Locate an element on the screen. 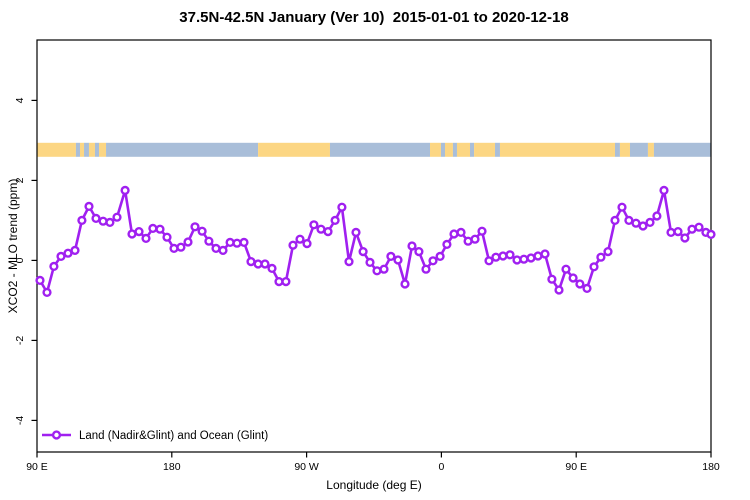 The image size is (750, 500). x-tick-label: 180 is located at coordinates (172, 467).